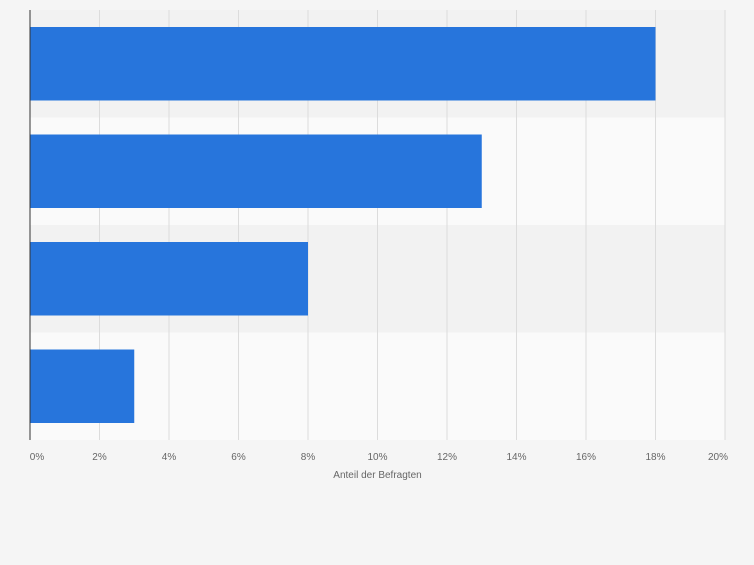 This screenshot has width=754, height=565. I want to click on x-tick-label: 12%, so click(447, 457).